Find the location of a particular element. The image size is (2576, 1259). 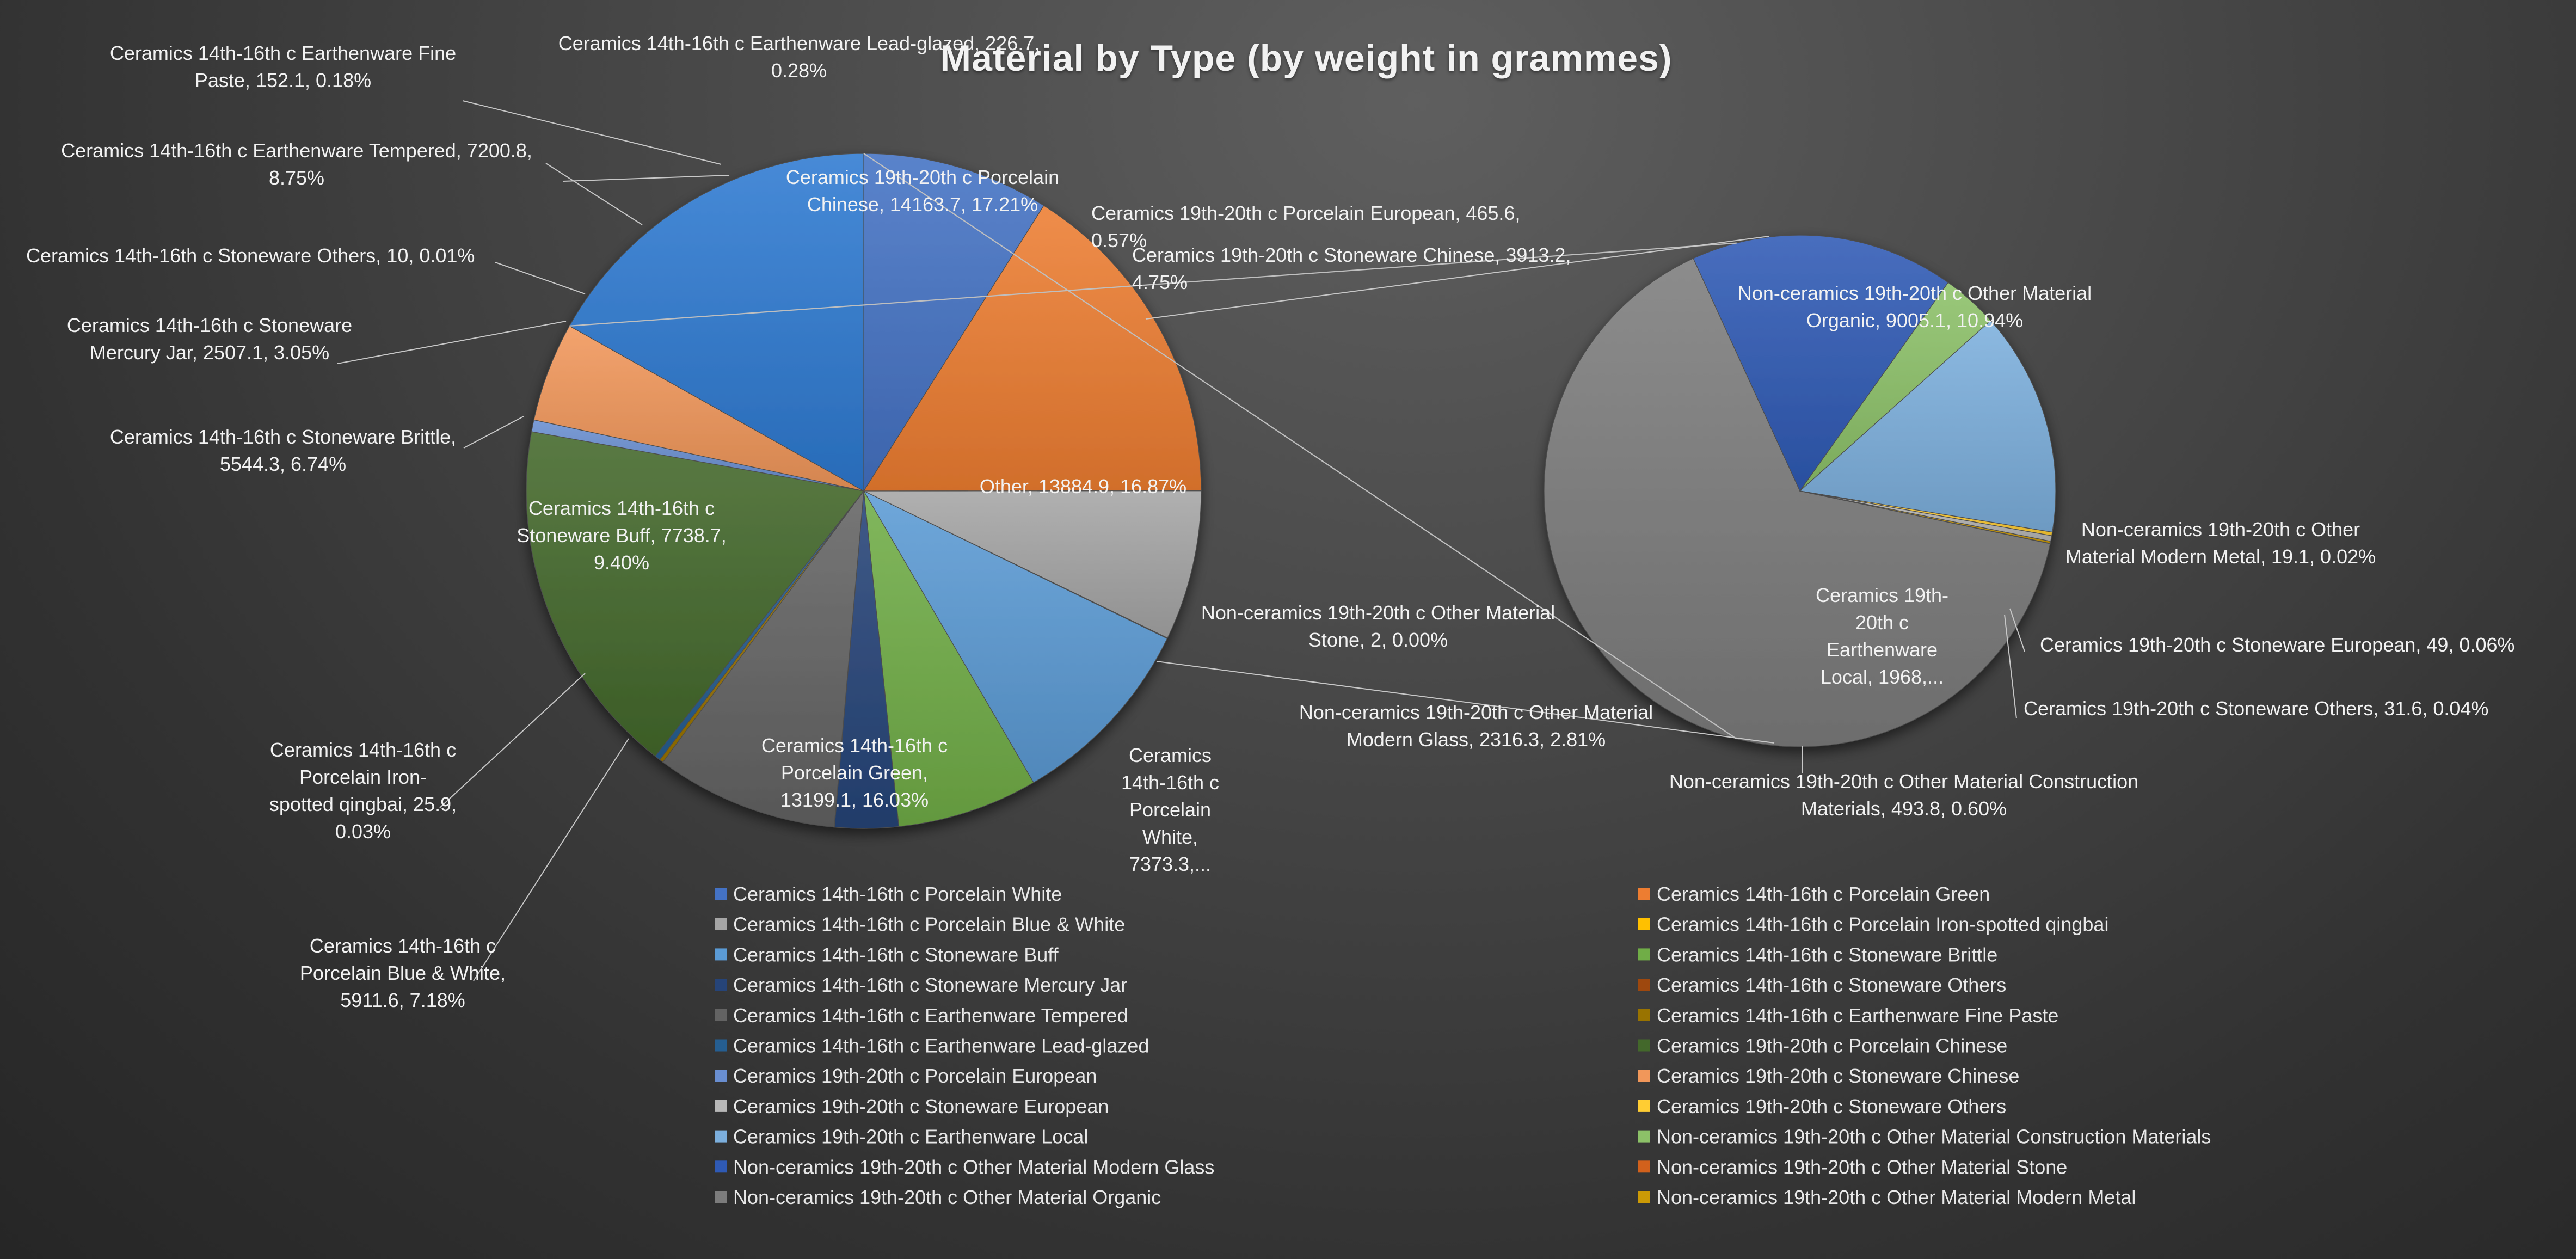

connector-line is located at coordinates (1153, 284).